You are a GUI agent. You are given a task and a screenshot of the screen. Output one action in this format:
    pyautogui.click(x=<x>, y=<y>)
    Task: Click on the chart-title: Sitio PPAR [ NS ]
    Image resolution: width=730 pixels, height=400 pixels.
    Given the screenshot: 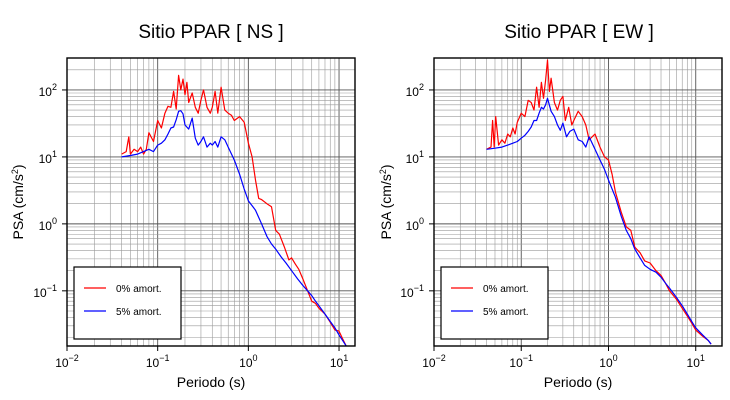 What is the action you would take?
    pyautogui.click(x=210, y=32)
    